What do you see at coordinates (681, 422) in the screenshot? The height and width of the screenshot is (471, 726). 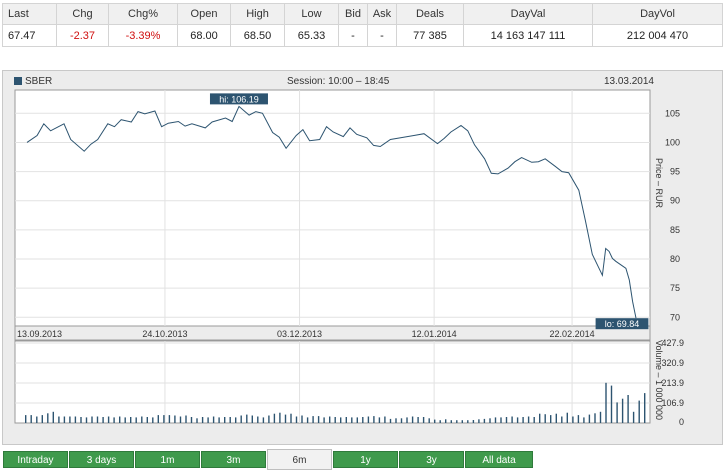 I see `volume-tick-label: 0` at bounding box center [681, 422].